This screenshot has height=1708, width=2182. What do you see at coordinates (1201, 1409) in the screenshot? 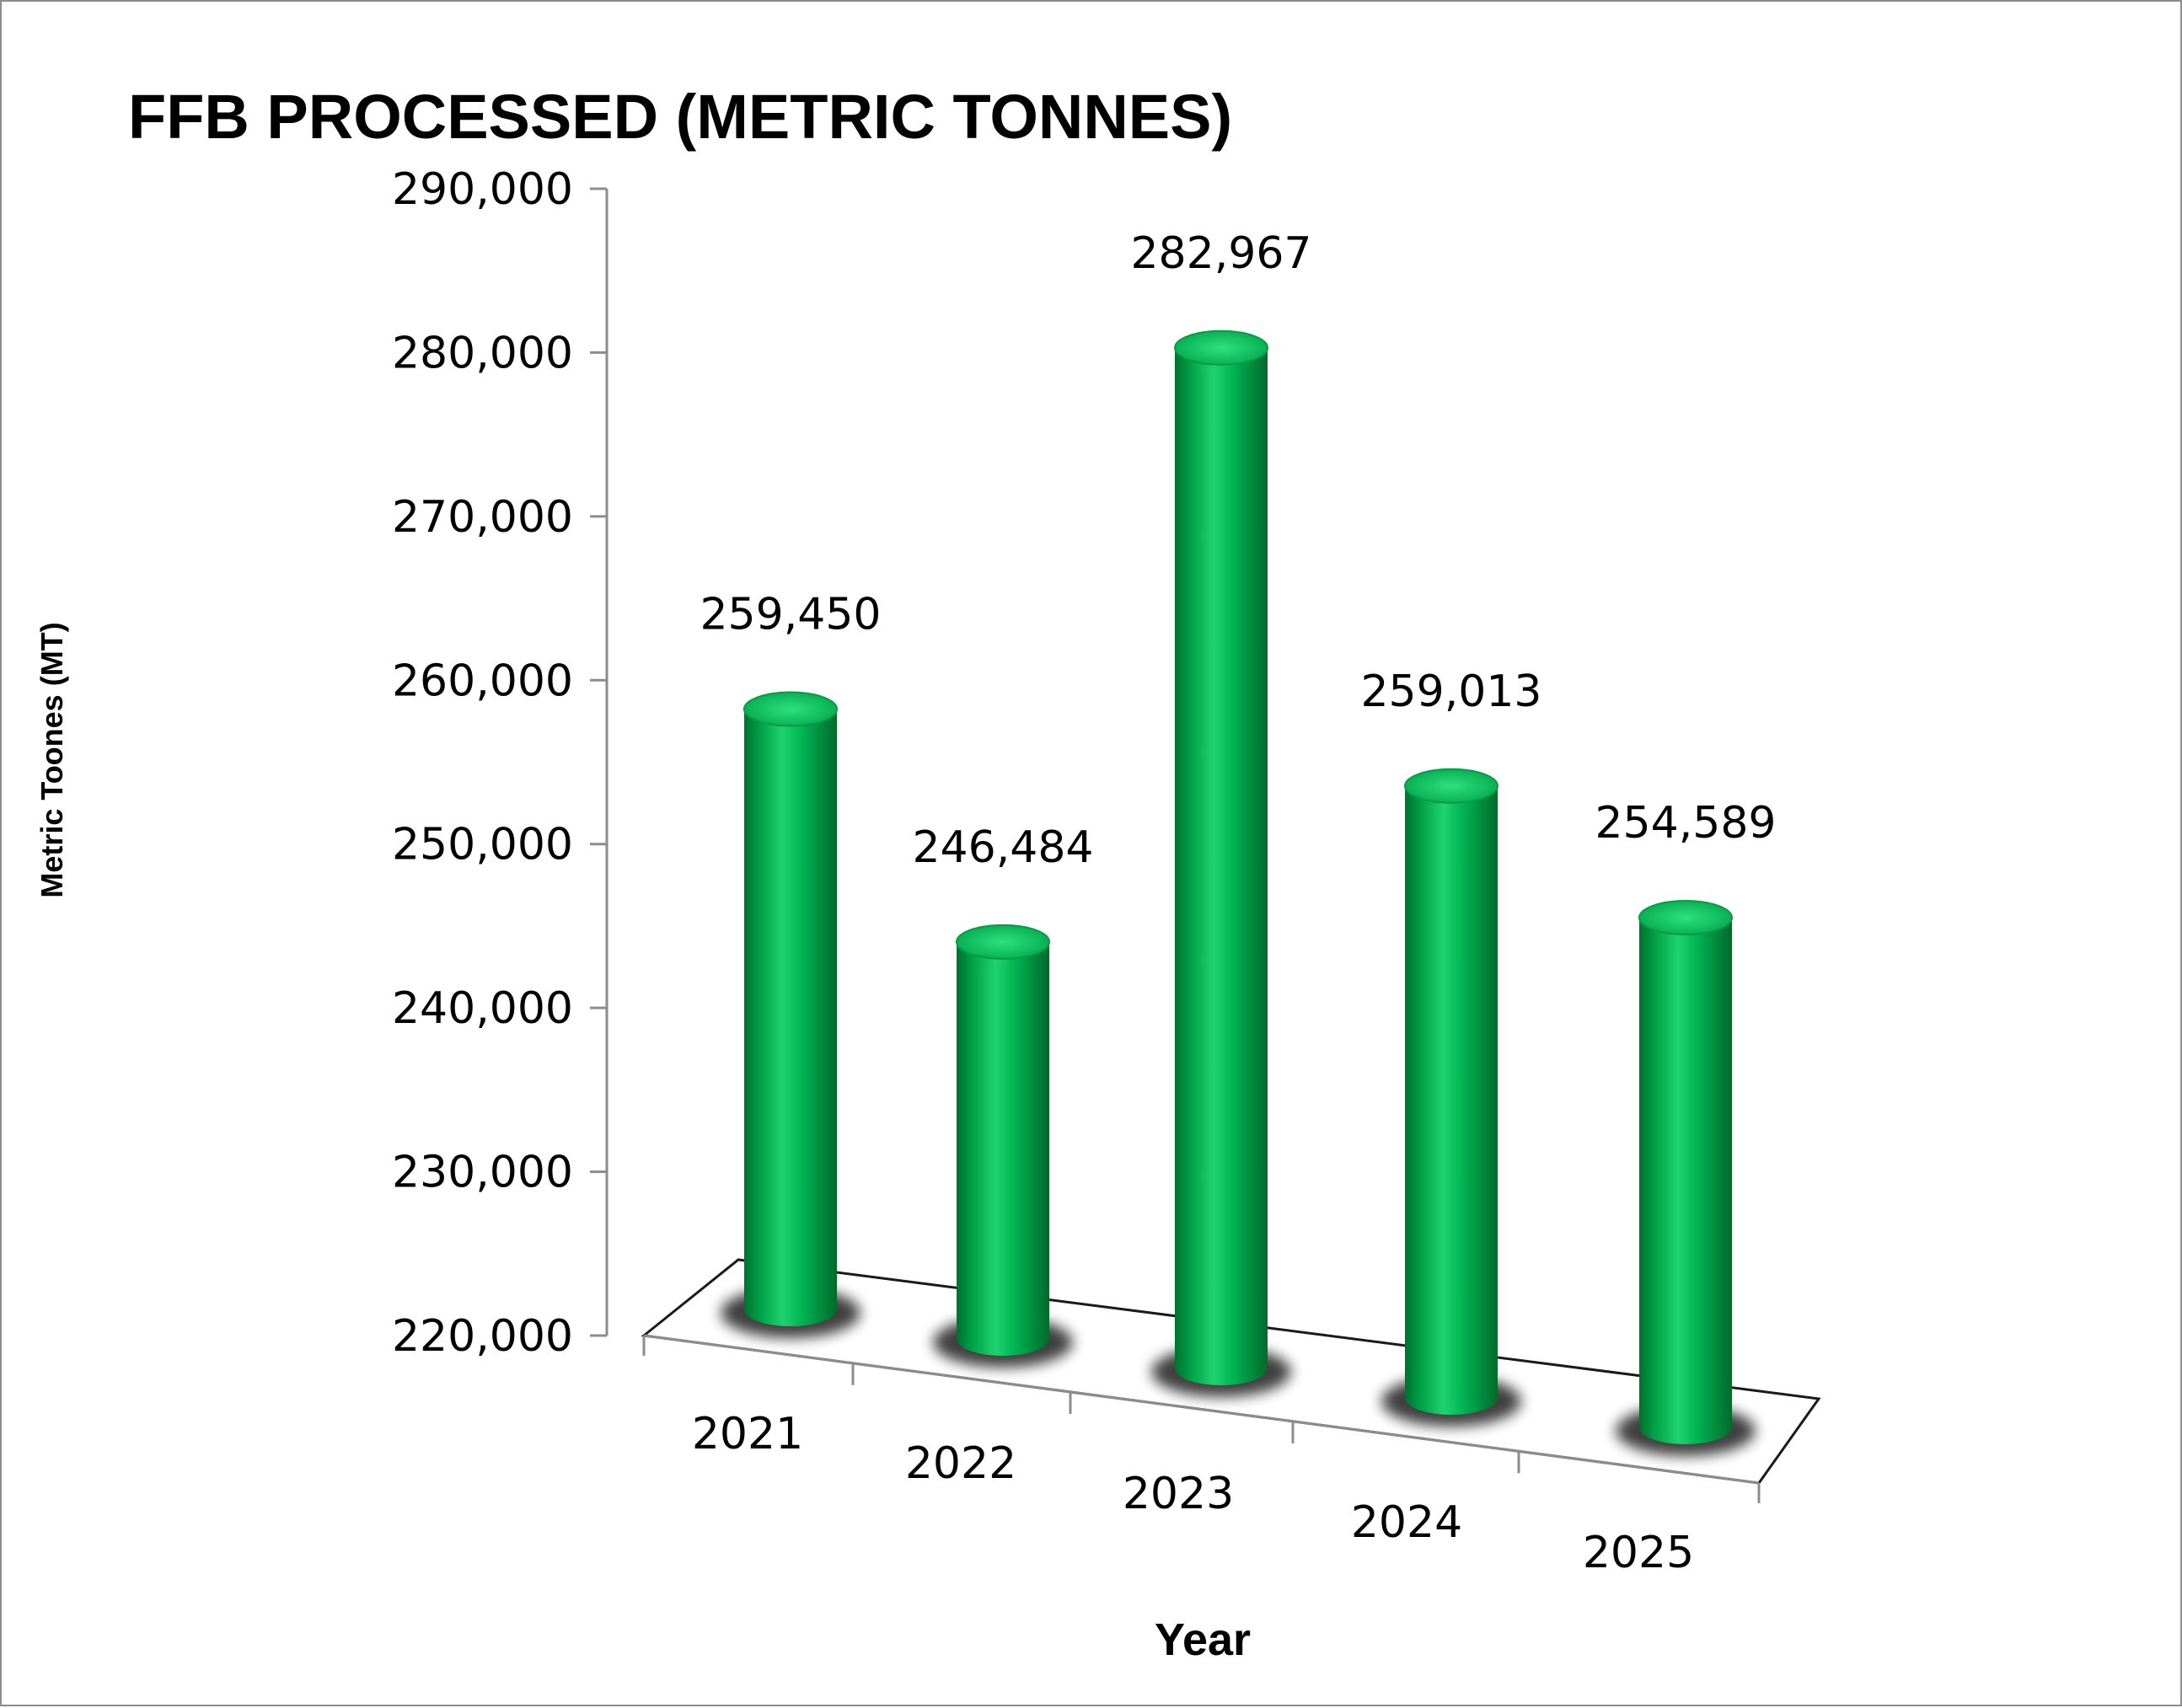
I see `x-axis-line` at bounding box center [1201, 1409].